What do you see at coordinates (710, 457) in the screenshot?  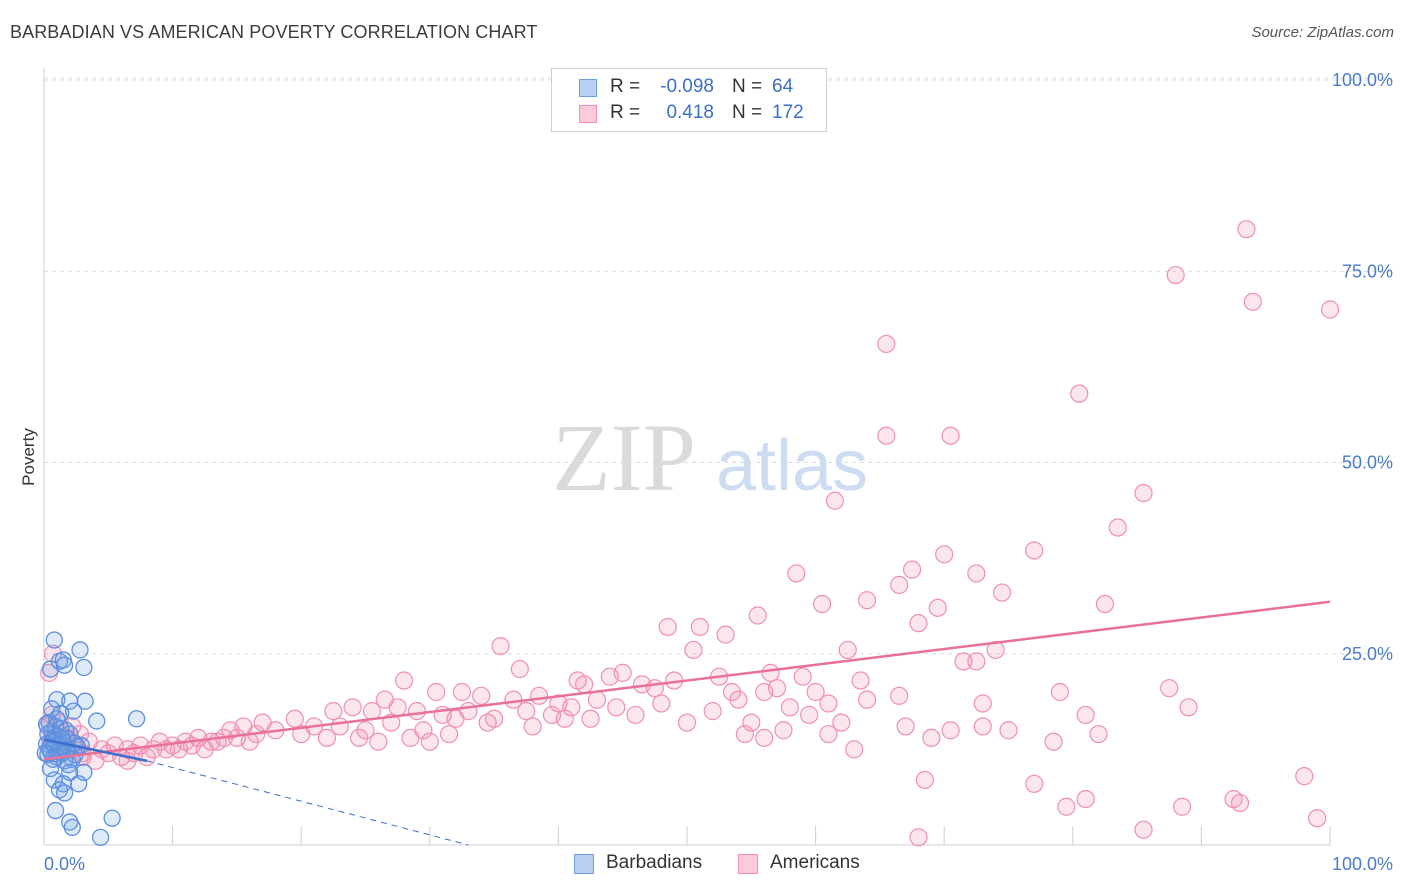 I see `watermark: ZIP atlas` at bounding box center [710, 457].